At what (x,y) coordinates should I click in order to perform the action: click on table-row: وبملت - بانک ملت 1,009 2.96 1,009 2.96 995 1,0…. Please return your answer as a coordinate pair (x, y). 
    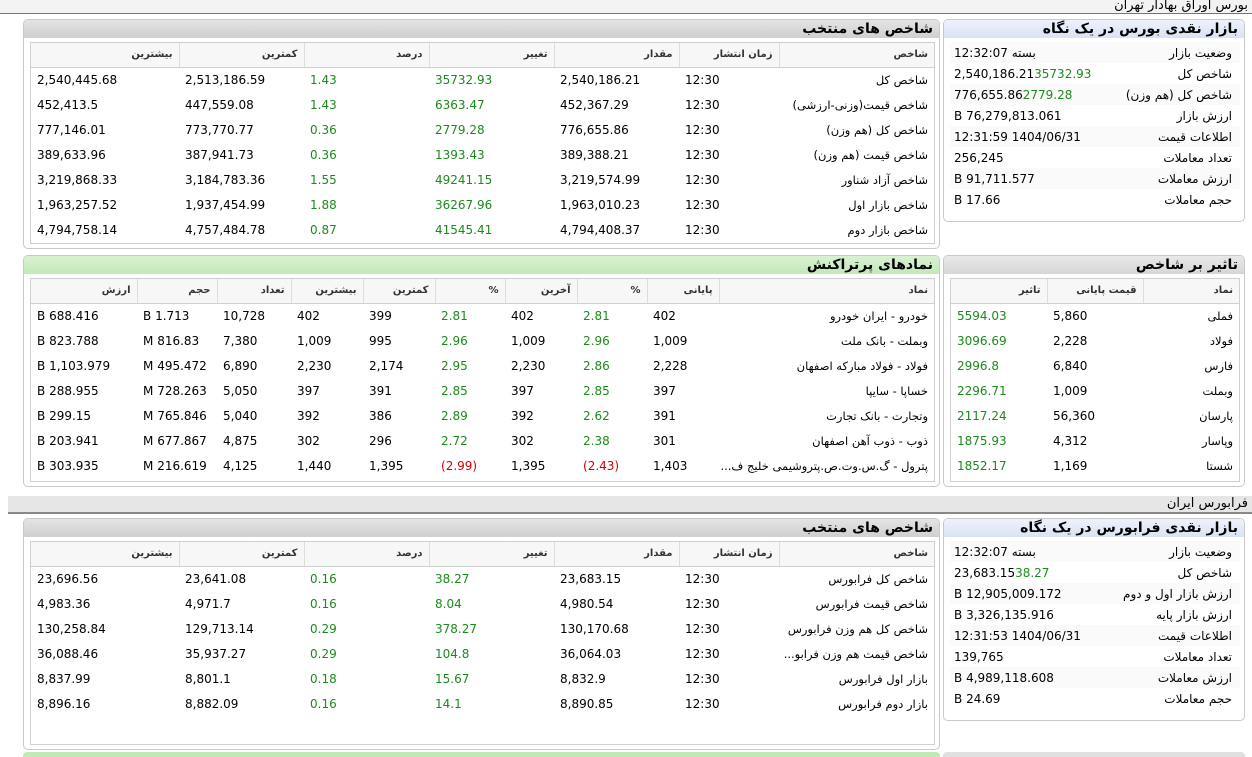
    Looking at the image, I should click on (482, 340).